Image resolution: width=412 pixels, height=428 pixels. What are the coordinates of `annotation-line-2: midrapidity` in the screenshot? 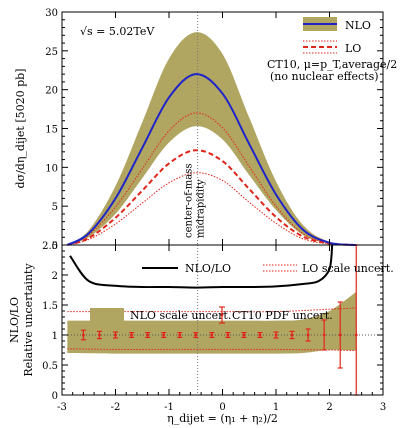 It's located at (201, 208).